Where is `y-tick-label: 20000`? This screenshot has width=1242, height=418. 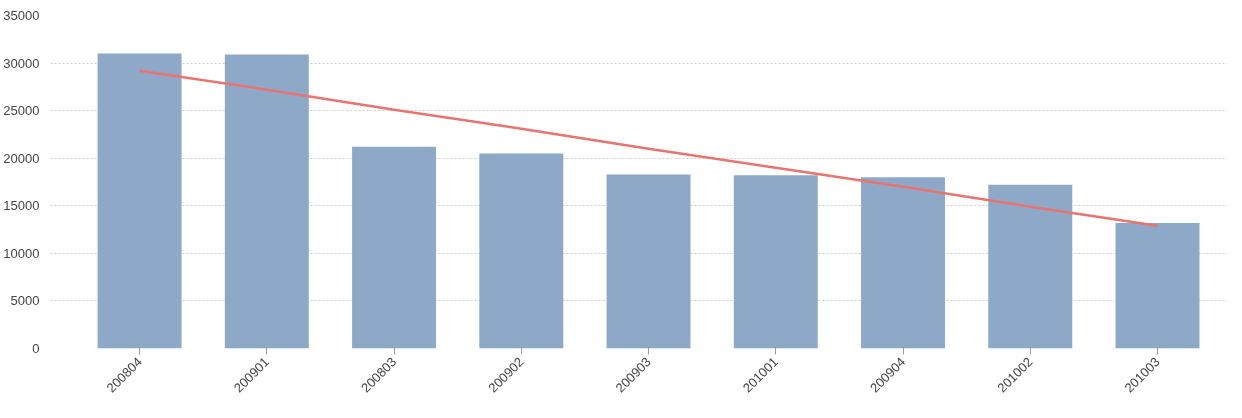
y-tick-label: 20000 is located at coordinates (21, 158).